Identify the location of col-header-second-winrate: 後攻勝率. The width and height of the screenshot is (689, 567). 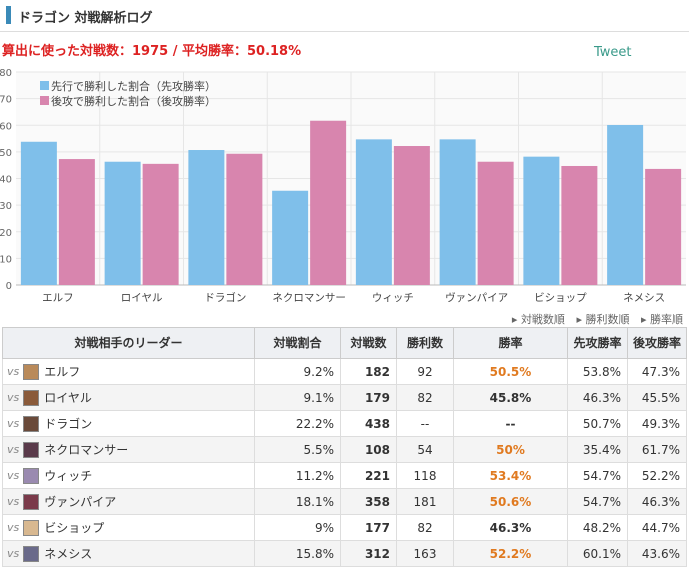
(657, 343).